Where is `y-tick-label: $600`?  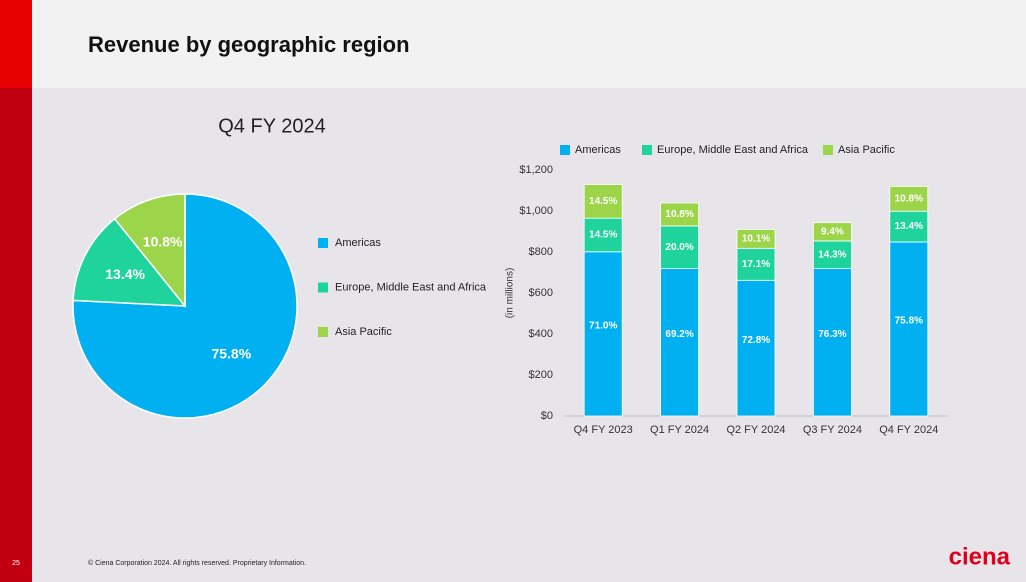 y-tick-label: $600 is located at coordinates (541, 293).